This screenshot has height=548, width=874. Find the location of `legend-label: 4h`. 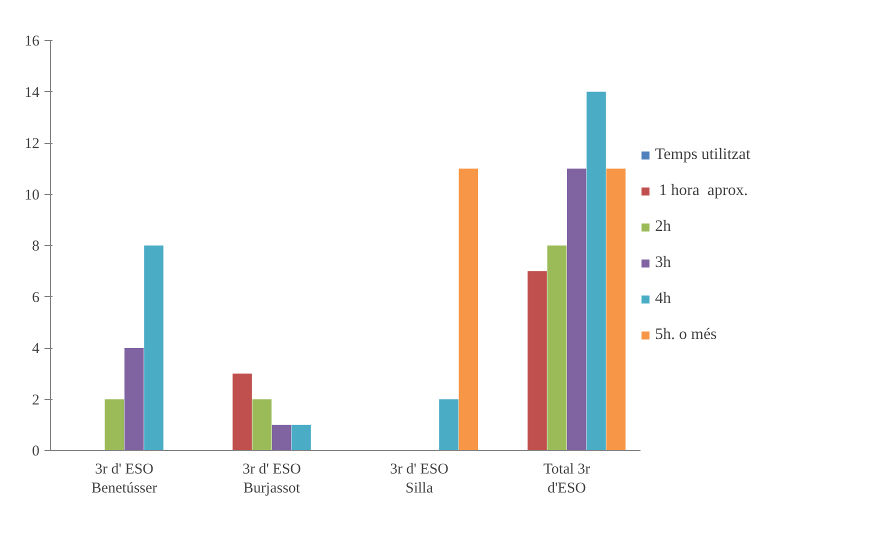

legend-label: 4h is located at coordinates (663, 299).